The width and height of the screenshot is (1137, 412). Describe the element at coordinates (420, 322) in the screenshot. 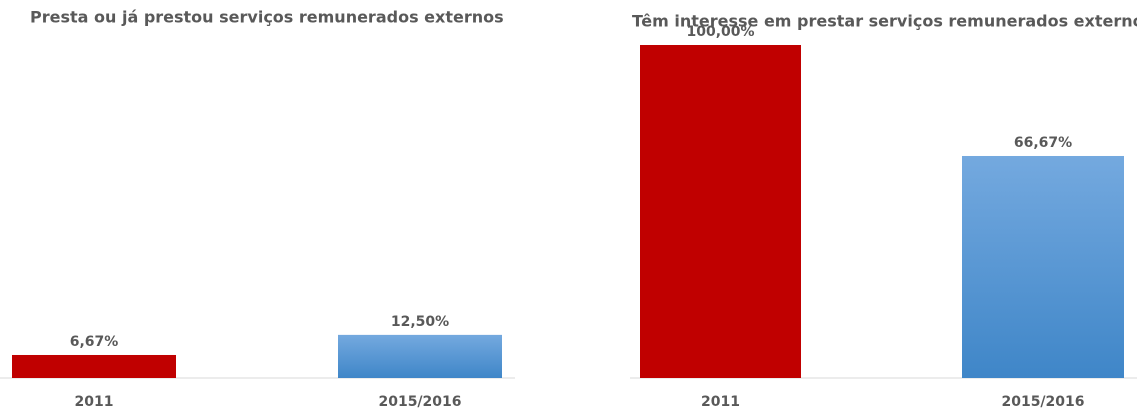

I see `value-label: 12,50%` at that location.